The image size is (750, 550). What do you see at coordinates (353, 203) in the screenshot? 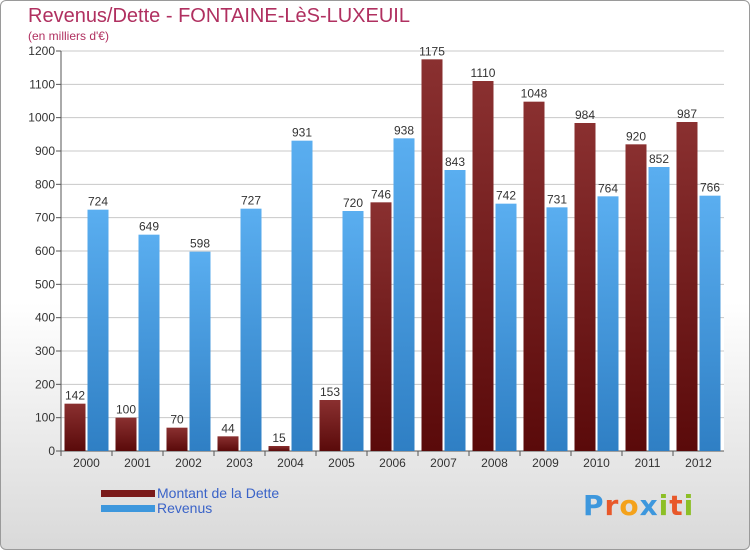
I see `data-label-revenus: 720` at bounding box center [353, 203].